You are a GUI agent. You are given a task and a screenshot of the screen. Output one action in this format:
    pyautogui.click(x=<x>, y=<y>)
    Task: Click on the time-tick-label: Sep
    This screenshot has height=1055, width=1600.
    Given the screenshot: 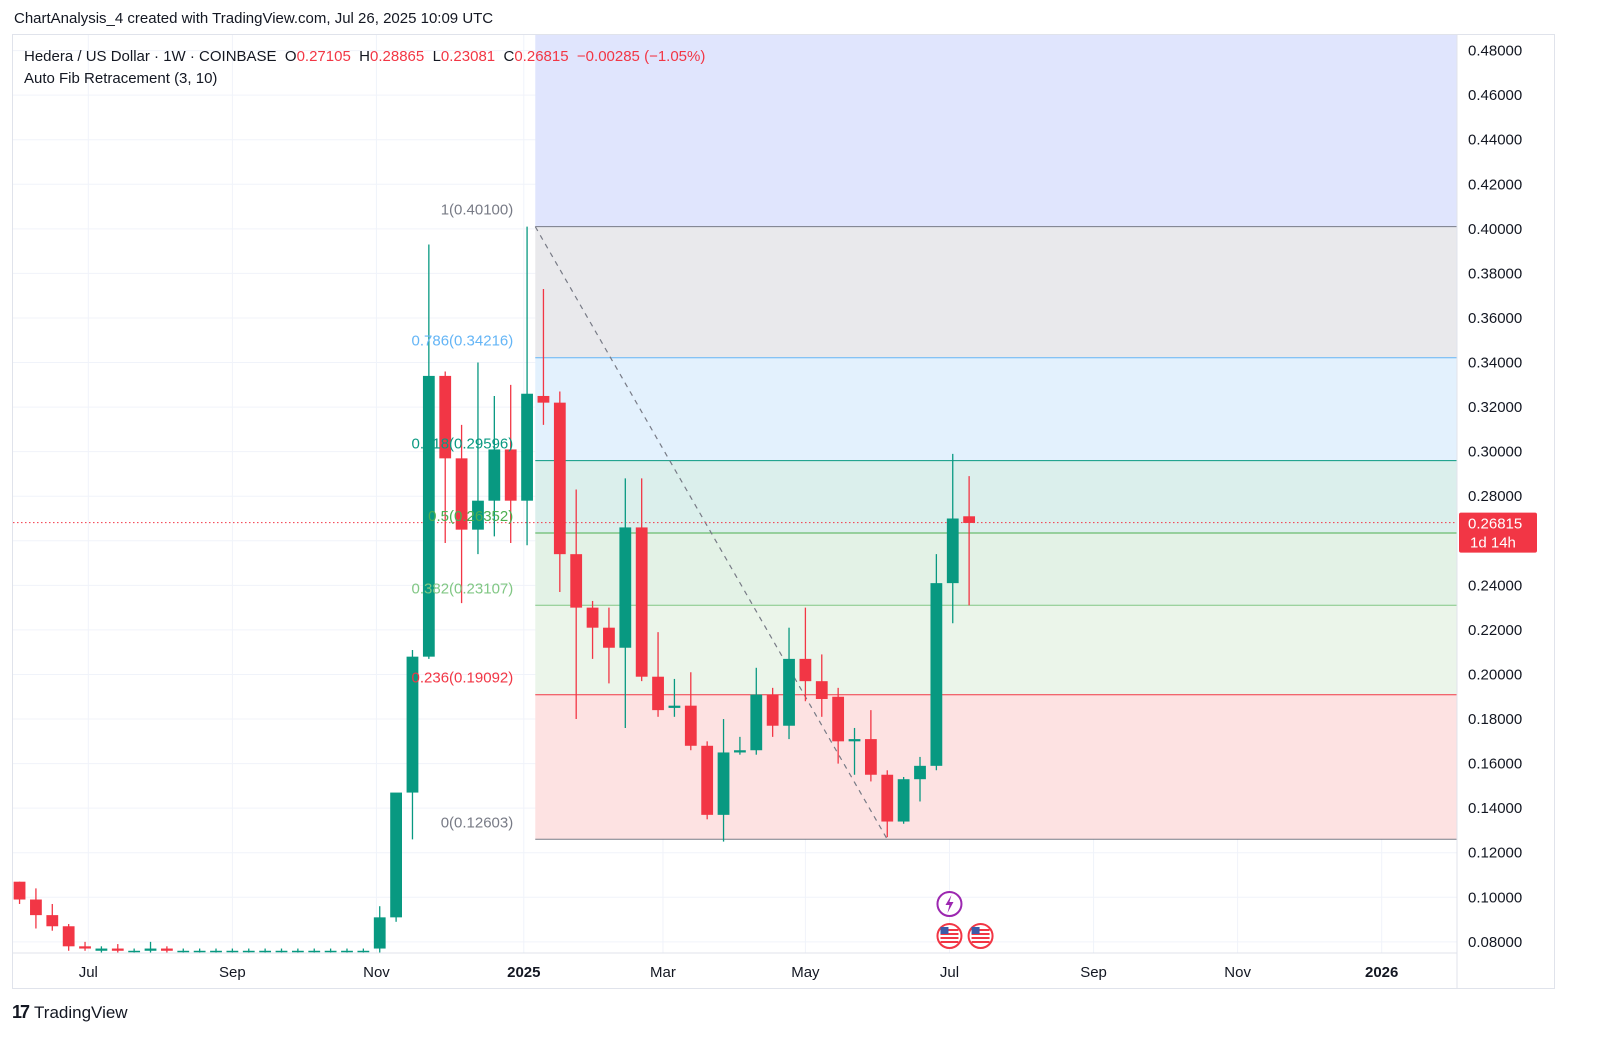 What is the action you would take?
    pyautogui.click(x=1093, y=972)
    